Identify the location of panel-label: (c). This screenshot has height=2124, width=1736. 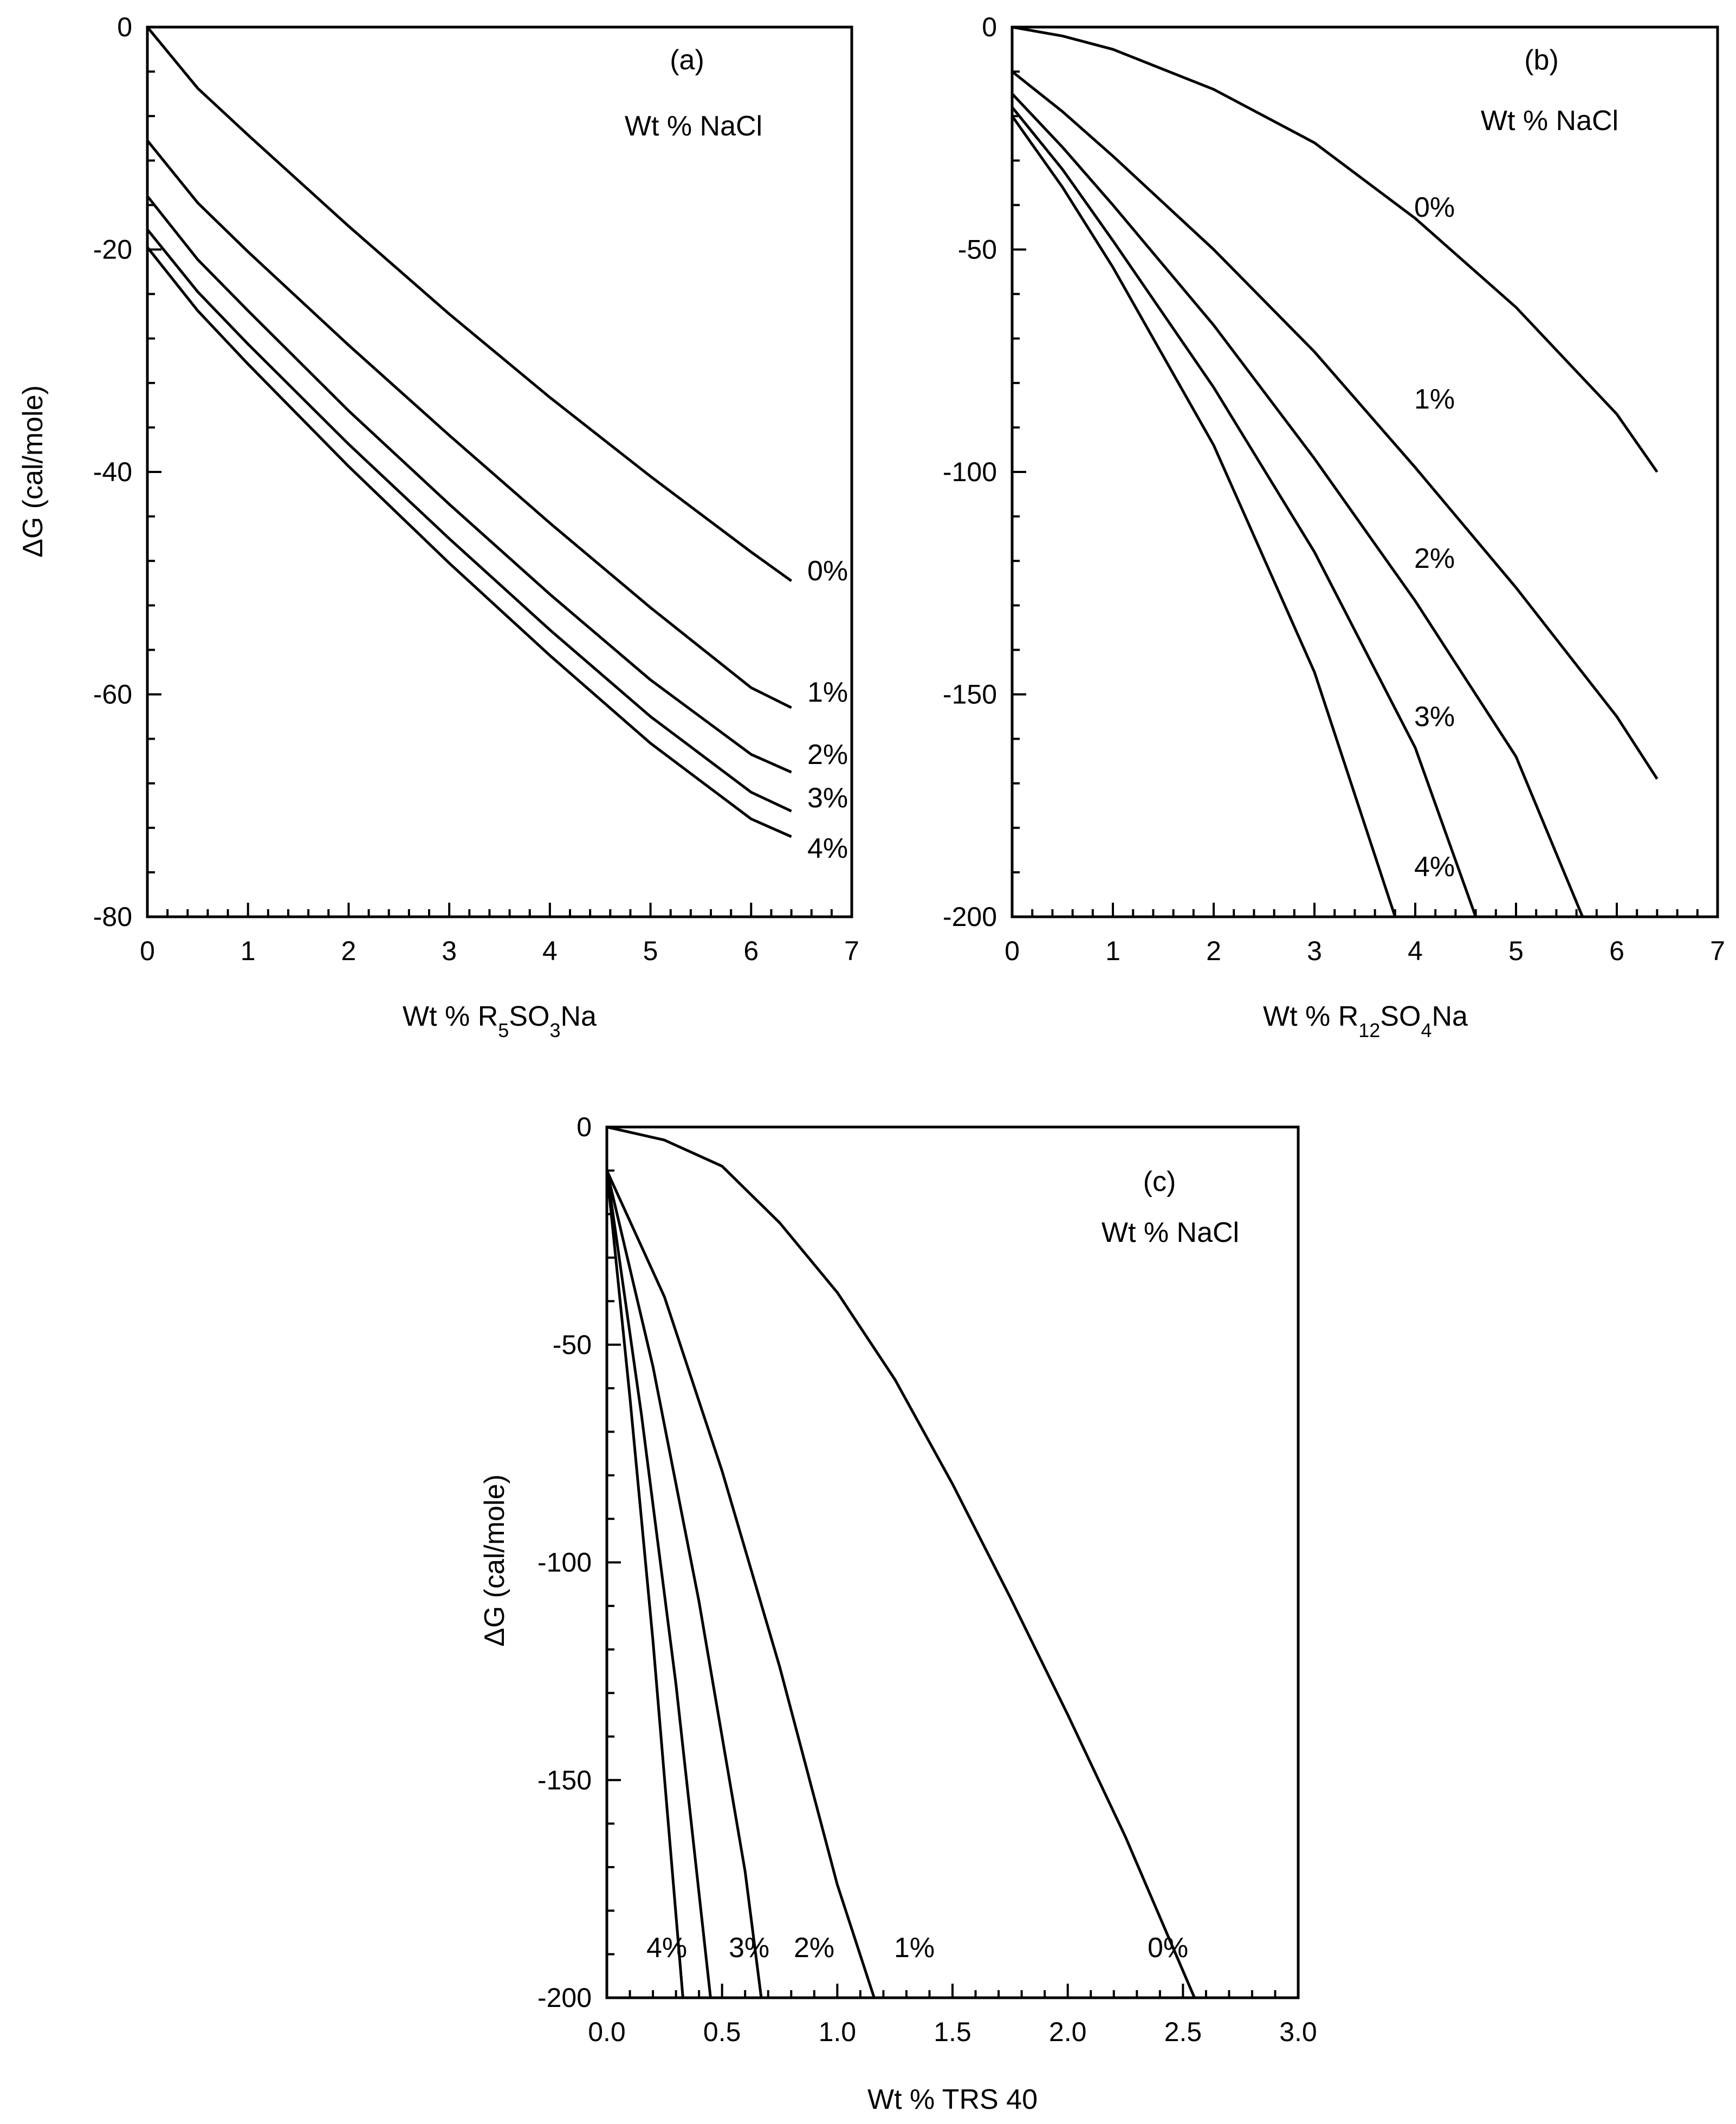
(1159, 1181).